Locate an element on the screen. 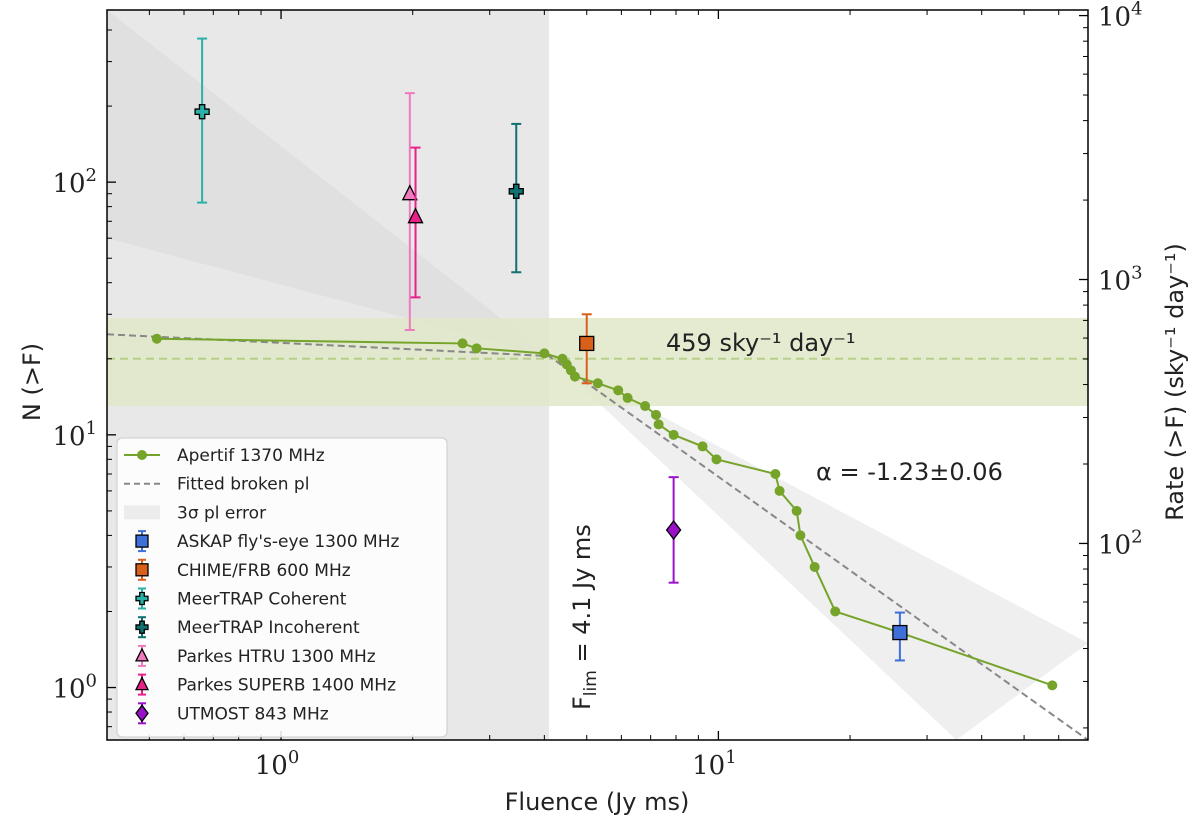  legend-item-6: MeerTRAP Incoherent is located at coordinates (247, 627).